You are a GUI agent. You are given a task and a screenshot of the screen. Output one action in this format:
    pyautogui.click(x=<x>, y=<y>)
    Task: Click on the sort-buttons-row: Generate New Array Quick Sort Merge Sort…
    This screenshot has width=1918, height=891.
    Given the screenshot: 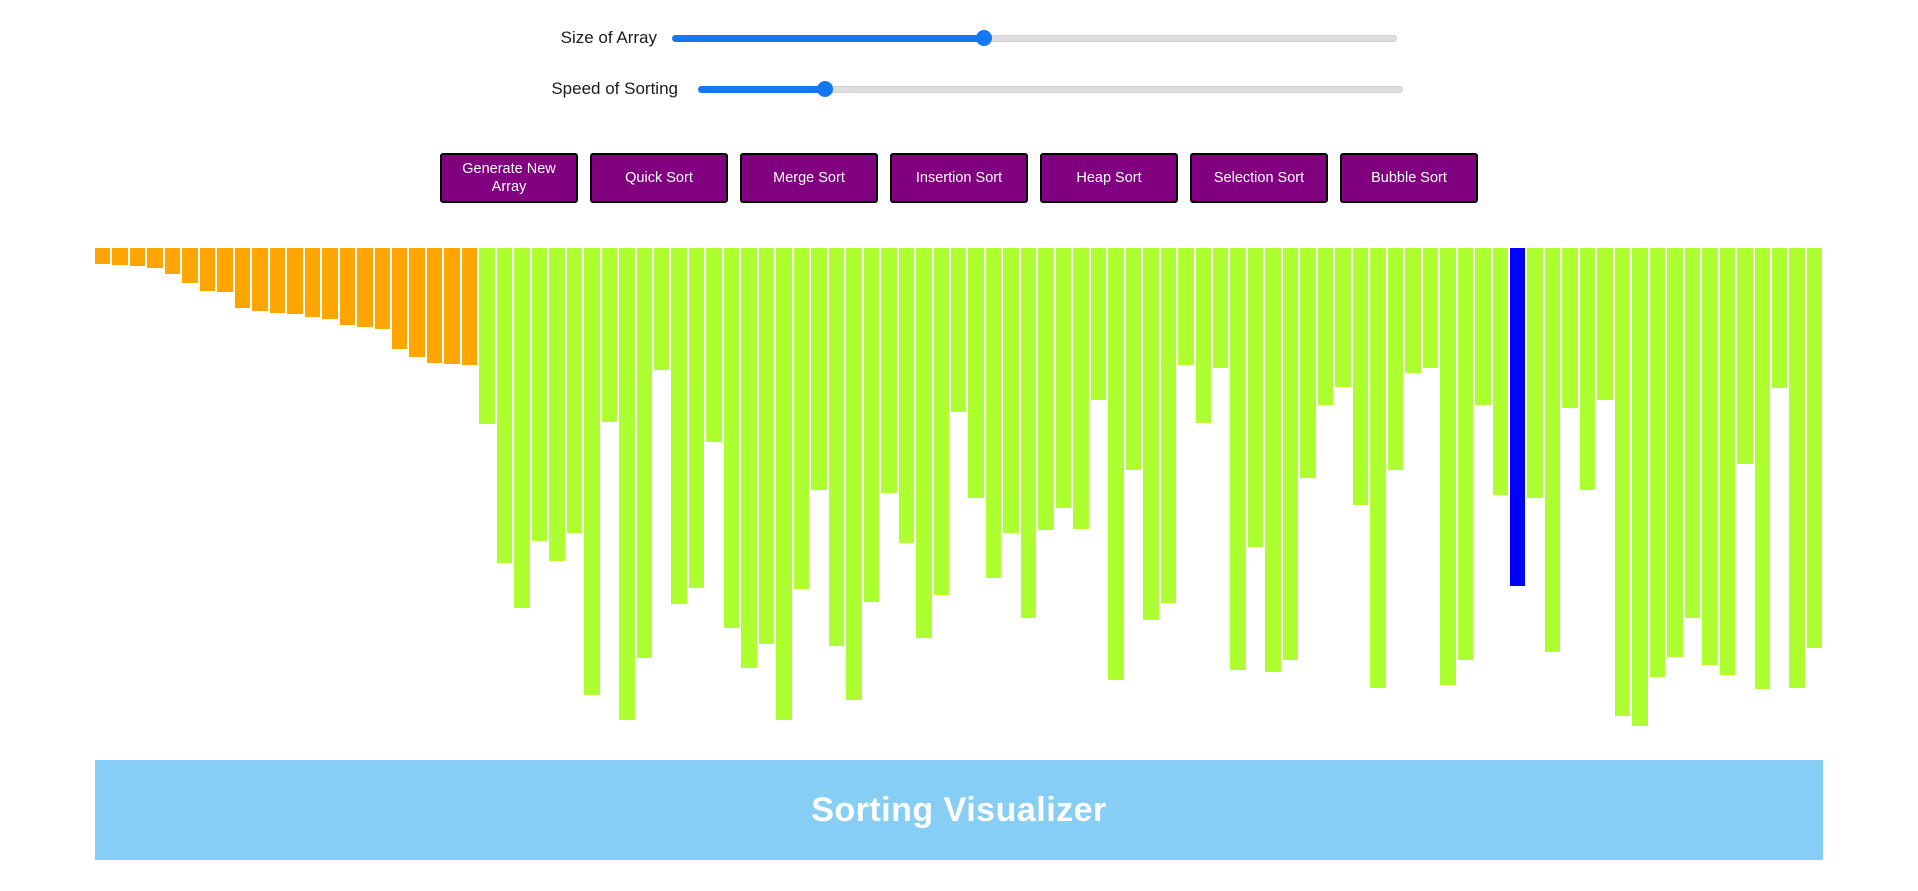 What is the action you would take?
    pyautogui.click(x=959, y=178)
    